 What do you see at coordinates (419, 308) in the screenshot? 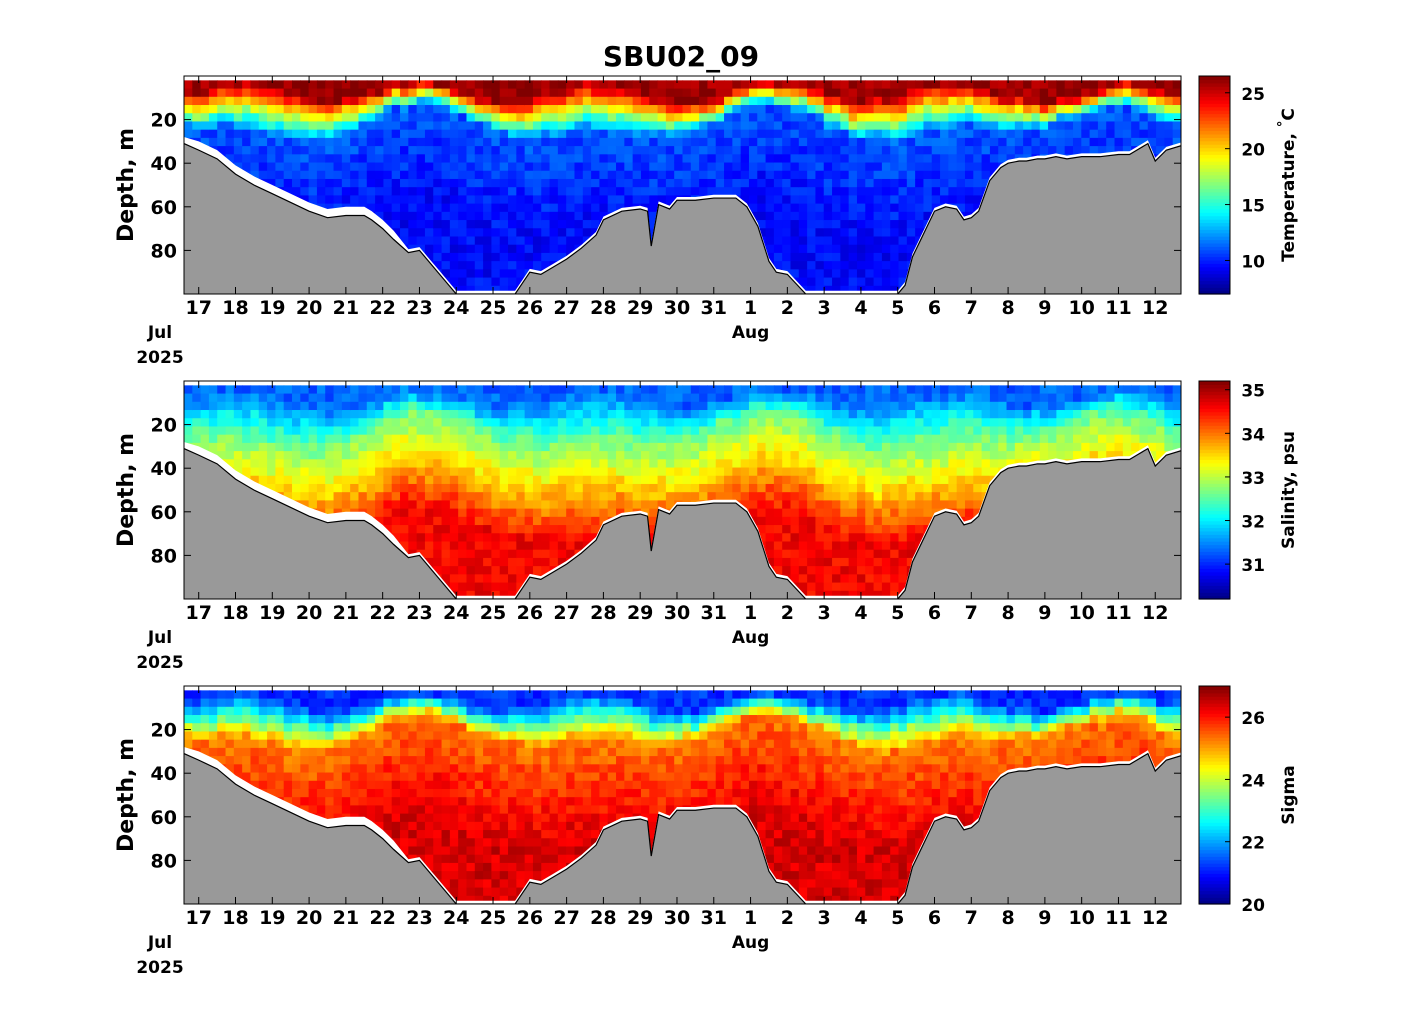
I see `x-tick-label: 23` at bounding box center [419, 308].